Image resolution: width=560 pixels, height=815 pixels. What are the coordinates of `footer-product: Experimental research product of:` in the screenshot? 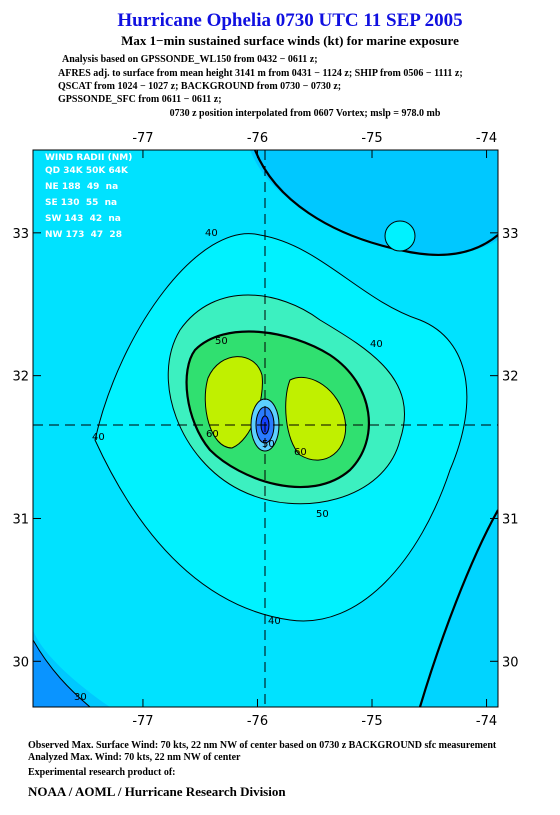 It's located at (101, 772).